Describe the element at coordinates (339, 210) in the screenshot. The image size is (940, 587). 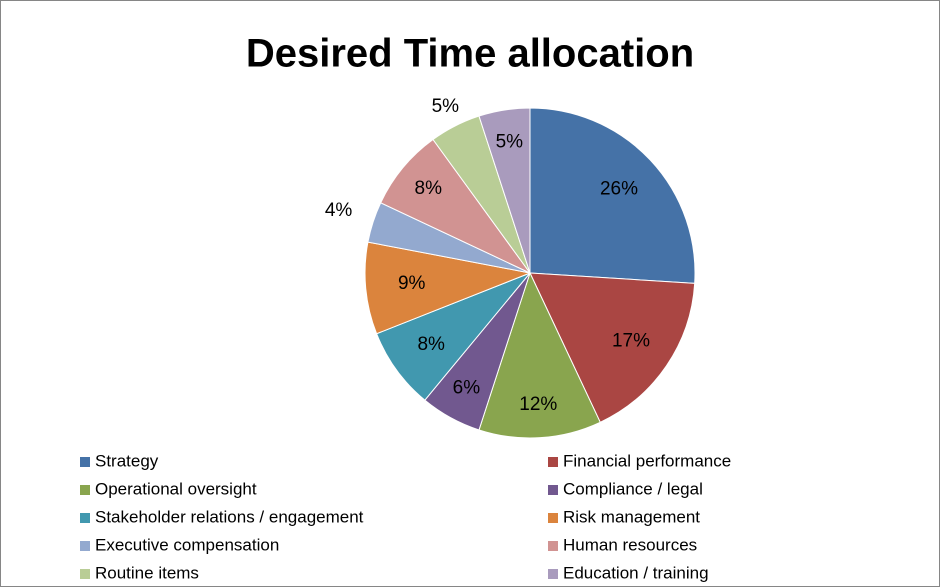
I see `data-label: 4%` at that location.